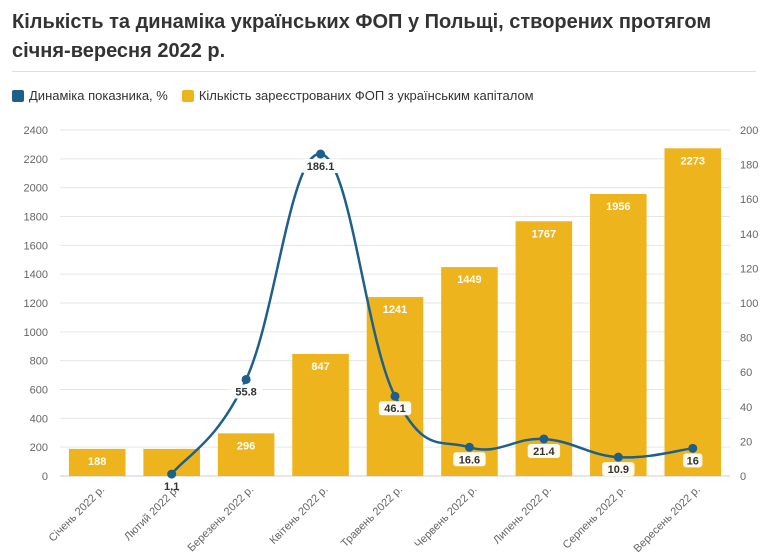  What do you see at coordinates (18, 95) in the screenshot?
I see `legend-swatch-line` at bounding box center [18, 95].